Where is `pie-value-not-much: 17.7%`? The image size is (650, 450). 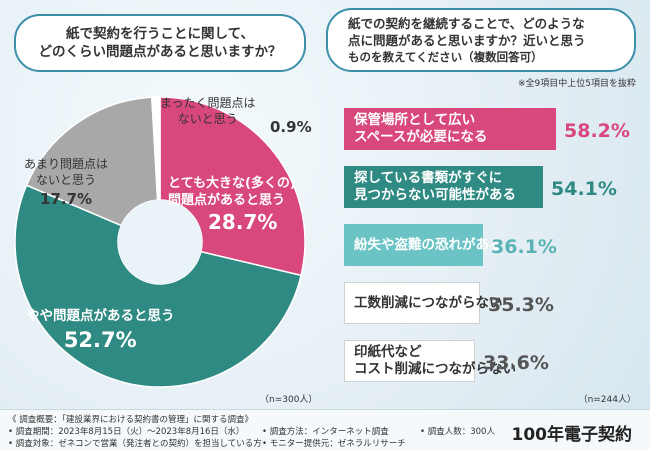 pie-value-not-much: 17.7% is located at coordinates (66, 199).